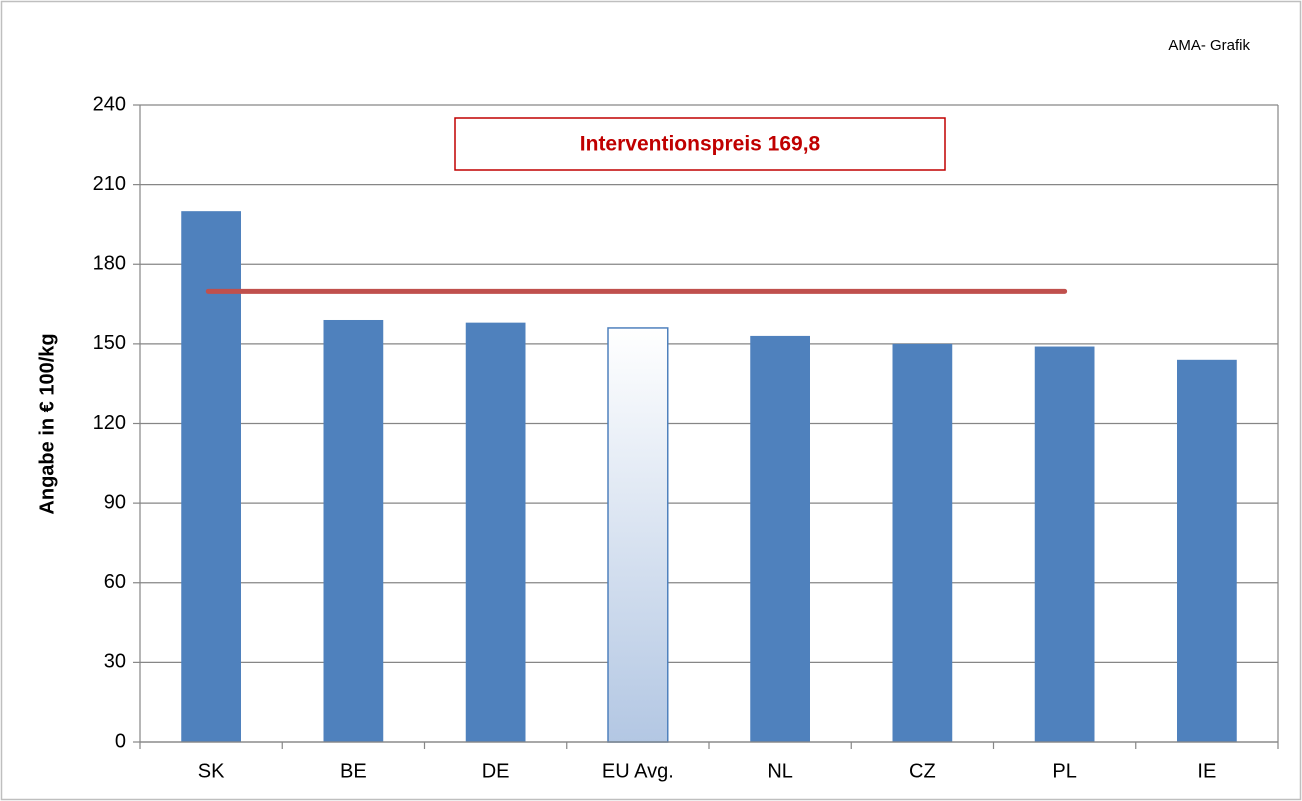  What do you see at coordinates (353, 771) in the screenshot?
I see `x-tick-label: BE` at bounding box center [353, 771].